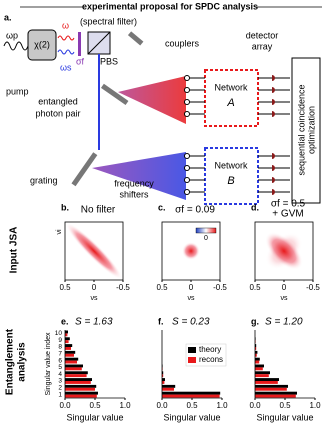 This screenshot has width=324, height=427. I want to click on y-tick-label: 5, so click(60, 367).